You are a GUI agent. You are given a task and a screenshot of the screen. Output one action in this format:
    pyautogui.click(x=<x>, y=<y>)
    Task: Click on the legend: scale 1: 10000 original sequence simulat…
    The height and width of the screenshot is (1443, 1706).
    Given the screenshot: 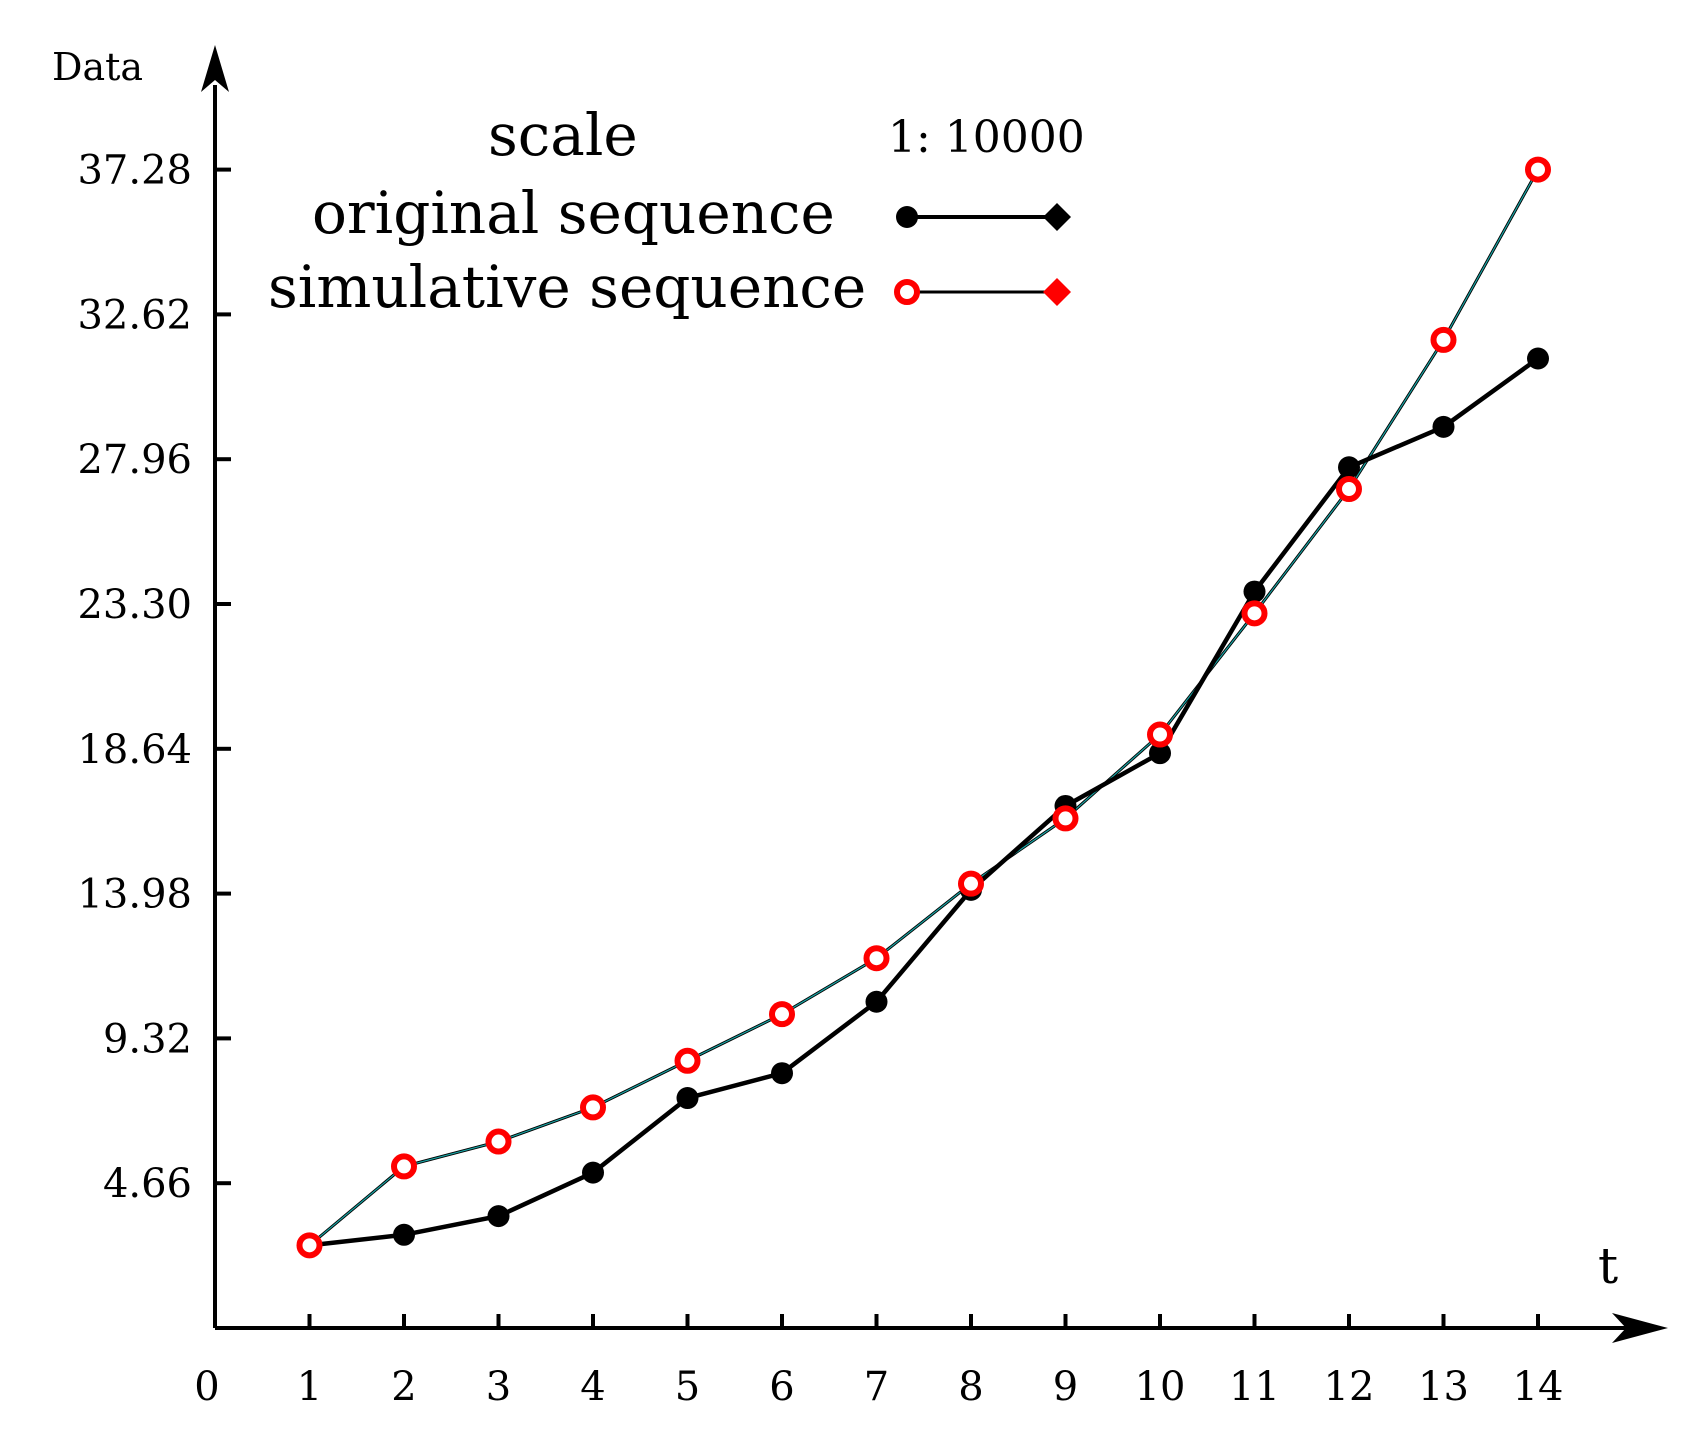 What is the action you would take?
    pyautogui.click(x=676, y=211)
    